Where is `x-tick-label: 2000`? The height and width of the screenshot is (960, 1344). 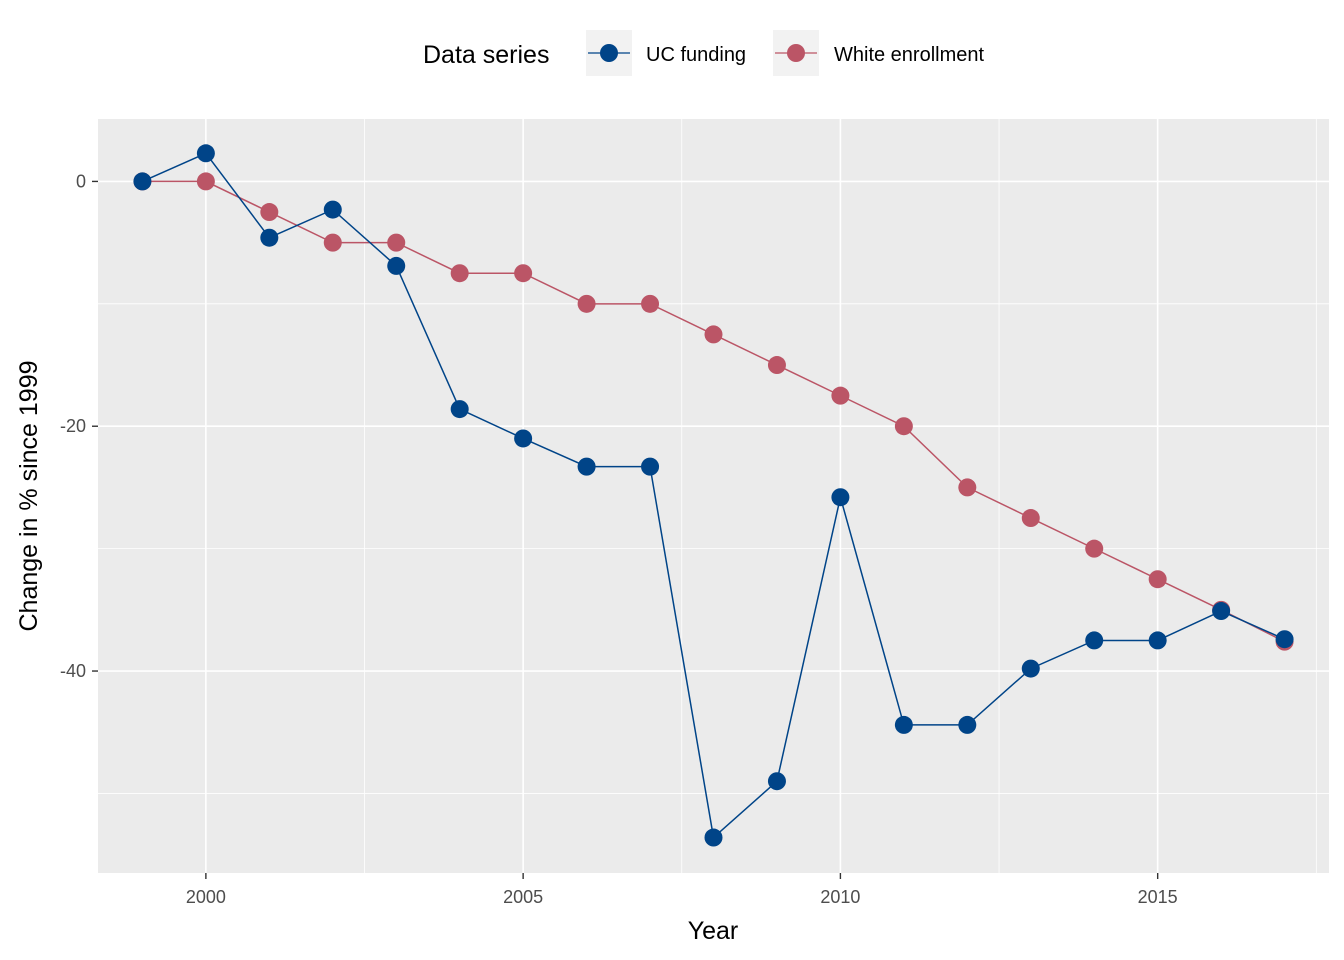 x-tick-label: 2000 is located at coordinates (206, 897).